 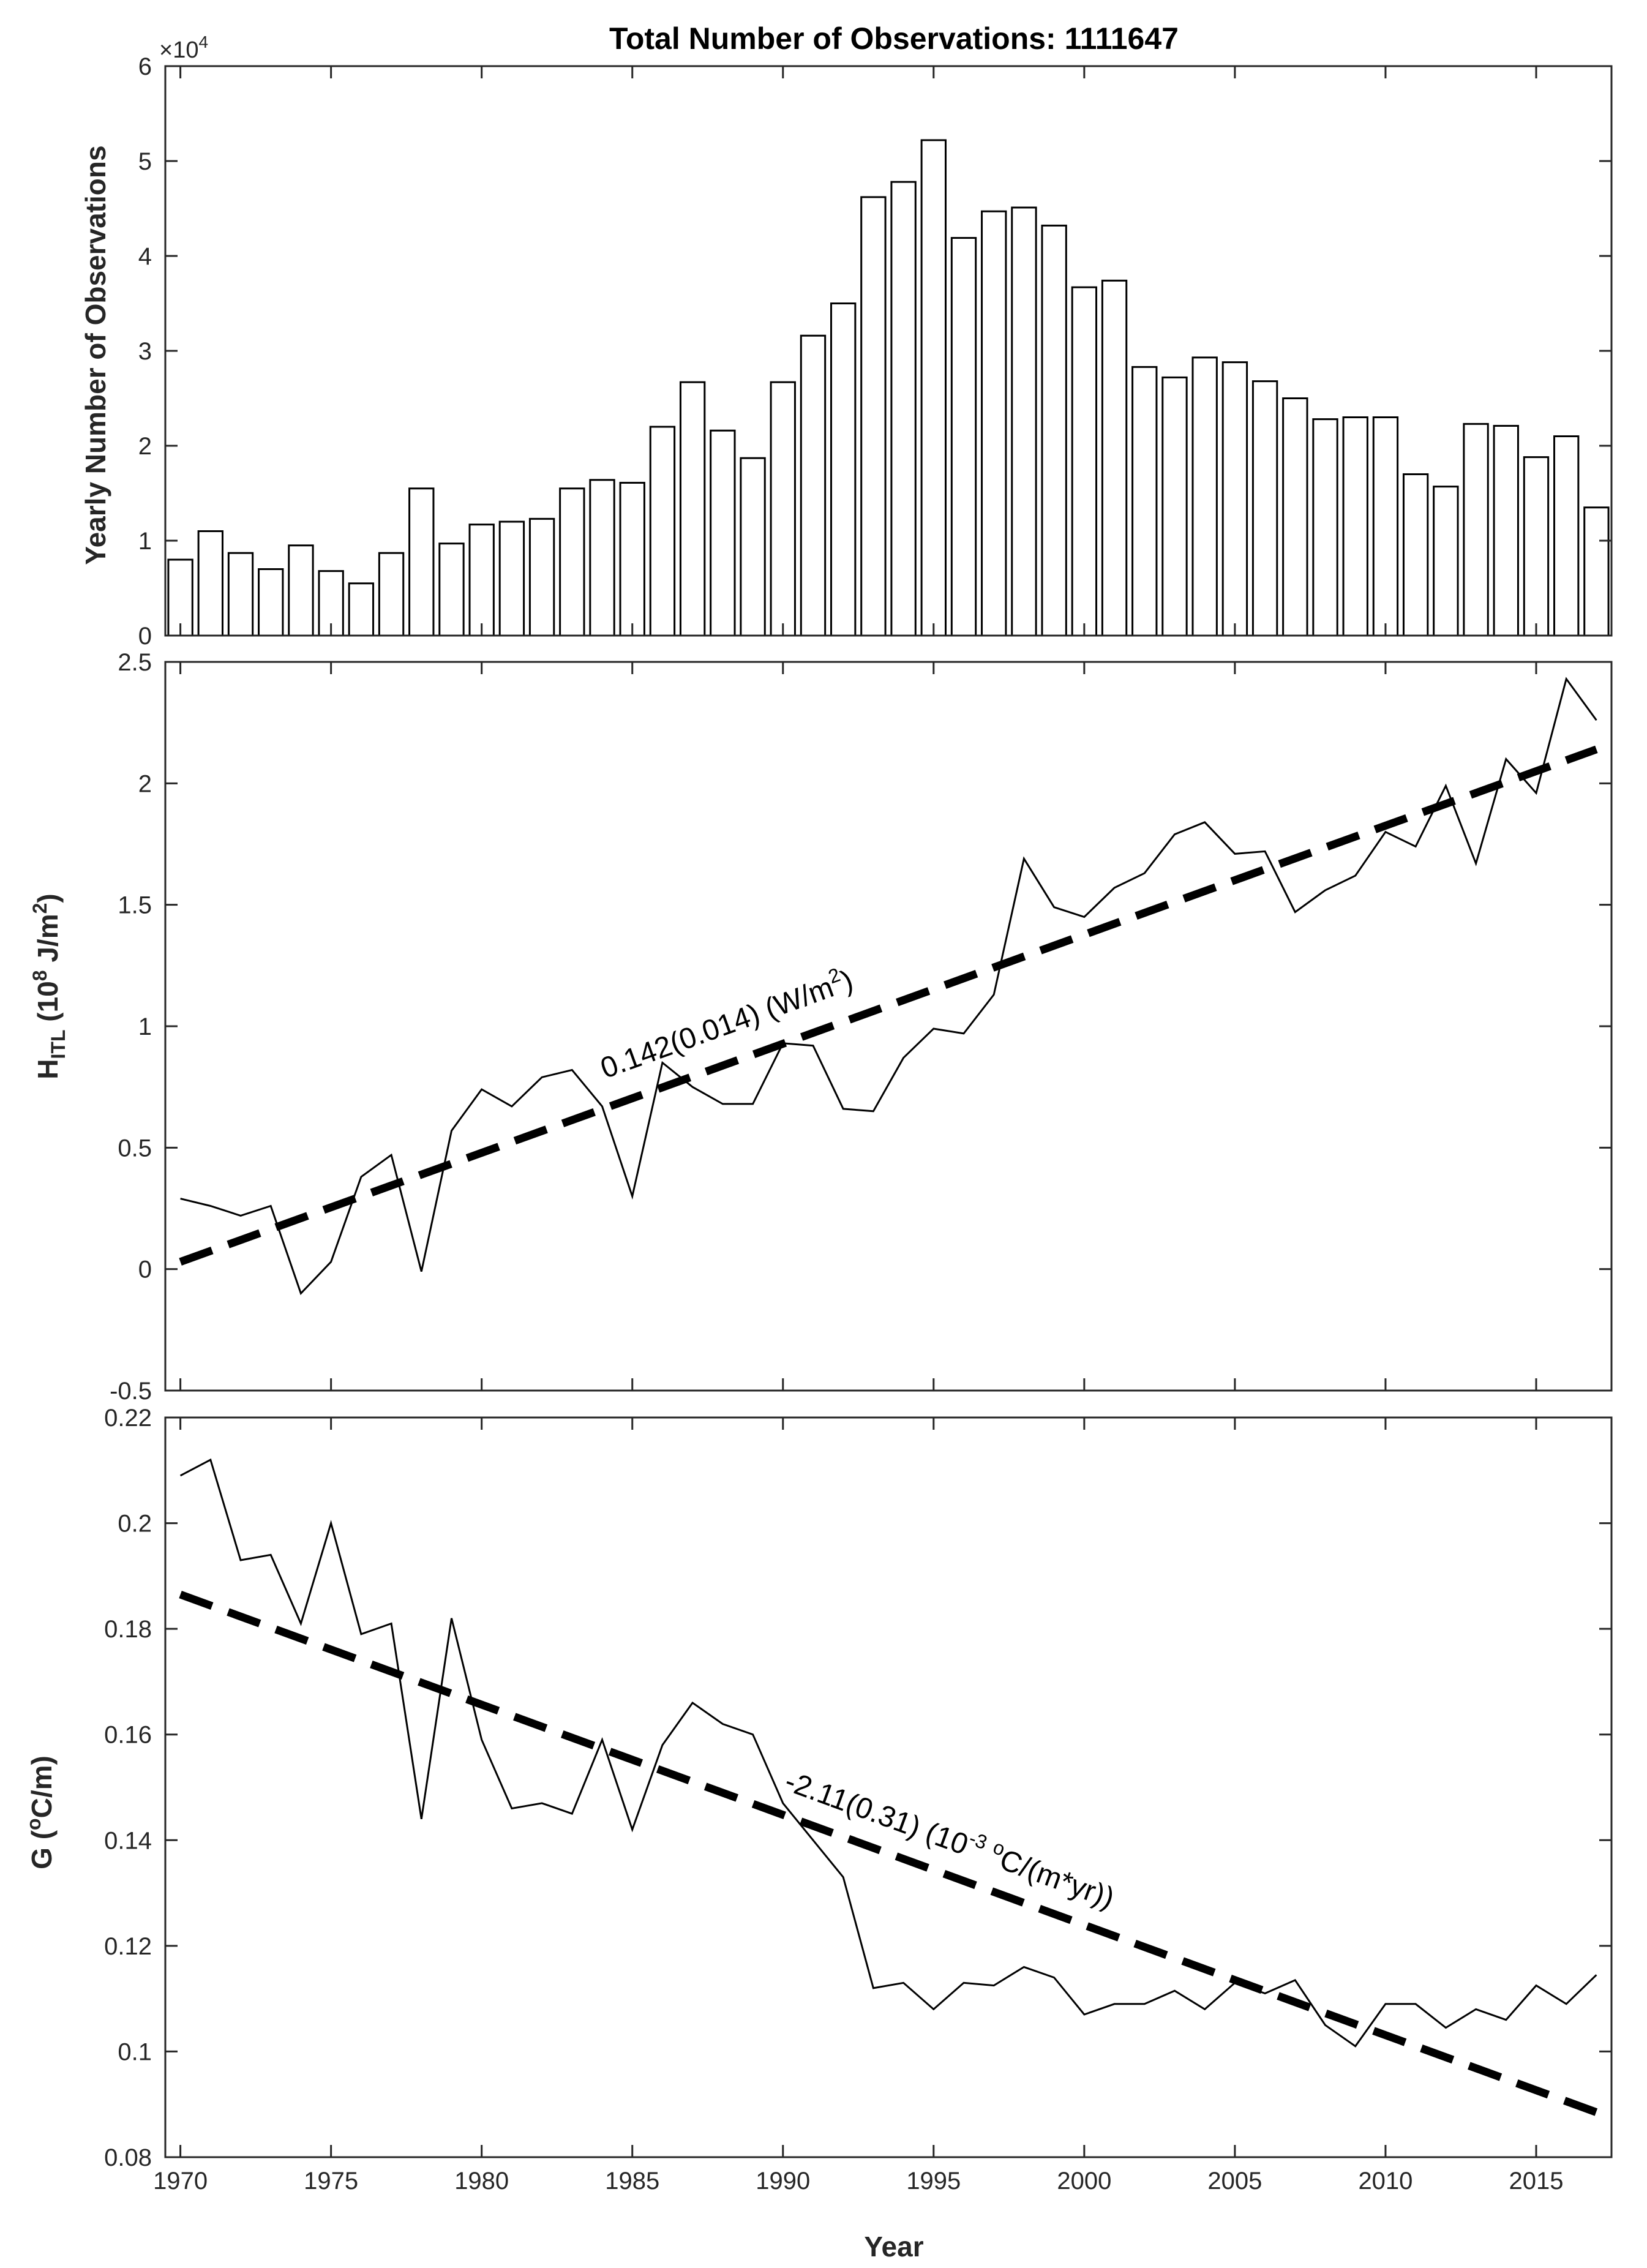 What do you see at coordinates (128, 1629) in the screenshot?
I see `y-tick-label: 0.18` at bounding box center [128, 1629].